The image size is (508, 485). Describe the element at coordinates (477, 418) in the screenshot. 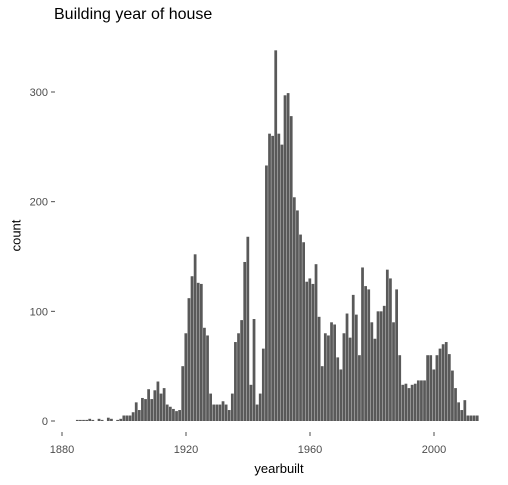

I see `bar-2014` at that location.